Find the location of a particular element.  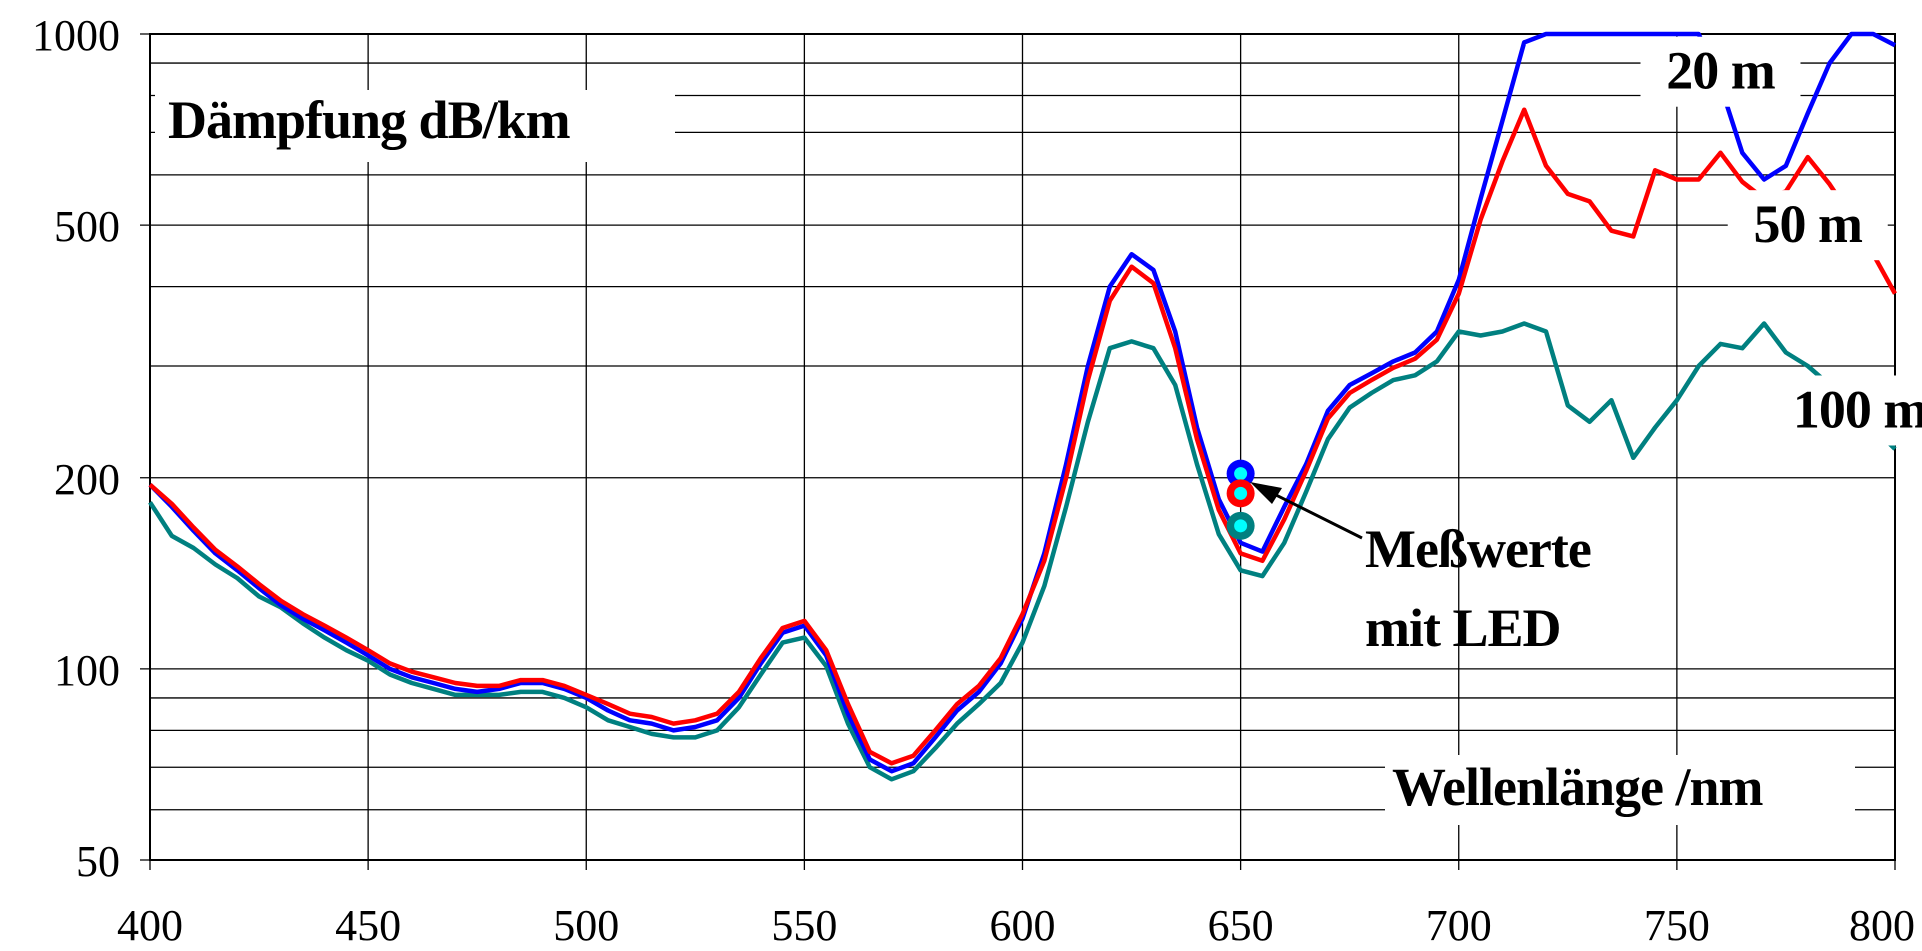

x-tick-label: 750 is located at coordinates (1677, 925).